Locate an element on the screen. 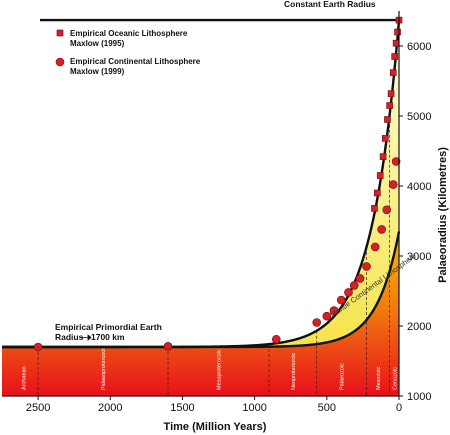 This screenshot has height=435, width=450. x-tick-label: 2000 is located at coordinates (110, 408).